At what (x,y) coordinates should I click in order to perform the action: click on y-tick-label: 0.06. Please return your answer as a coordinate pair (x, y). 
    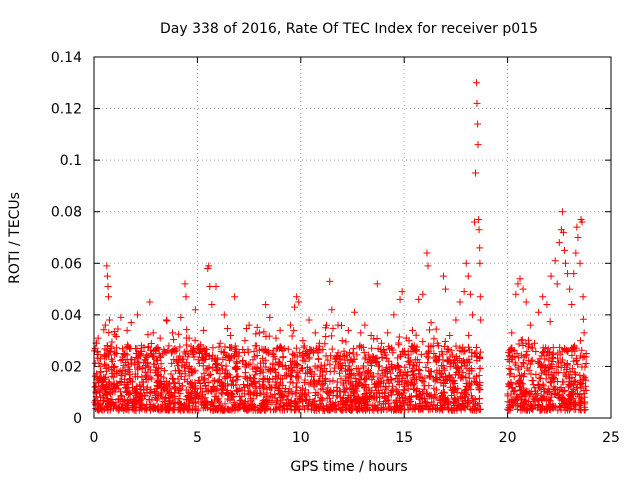
    Looking at the image, I should click on (66, 264).